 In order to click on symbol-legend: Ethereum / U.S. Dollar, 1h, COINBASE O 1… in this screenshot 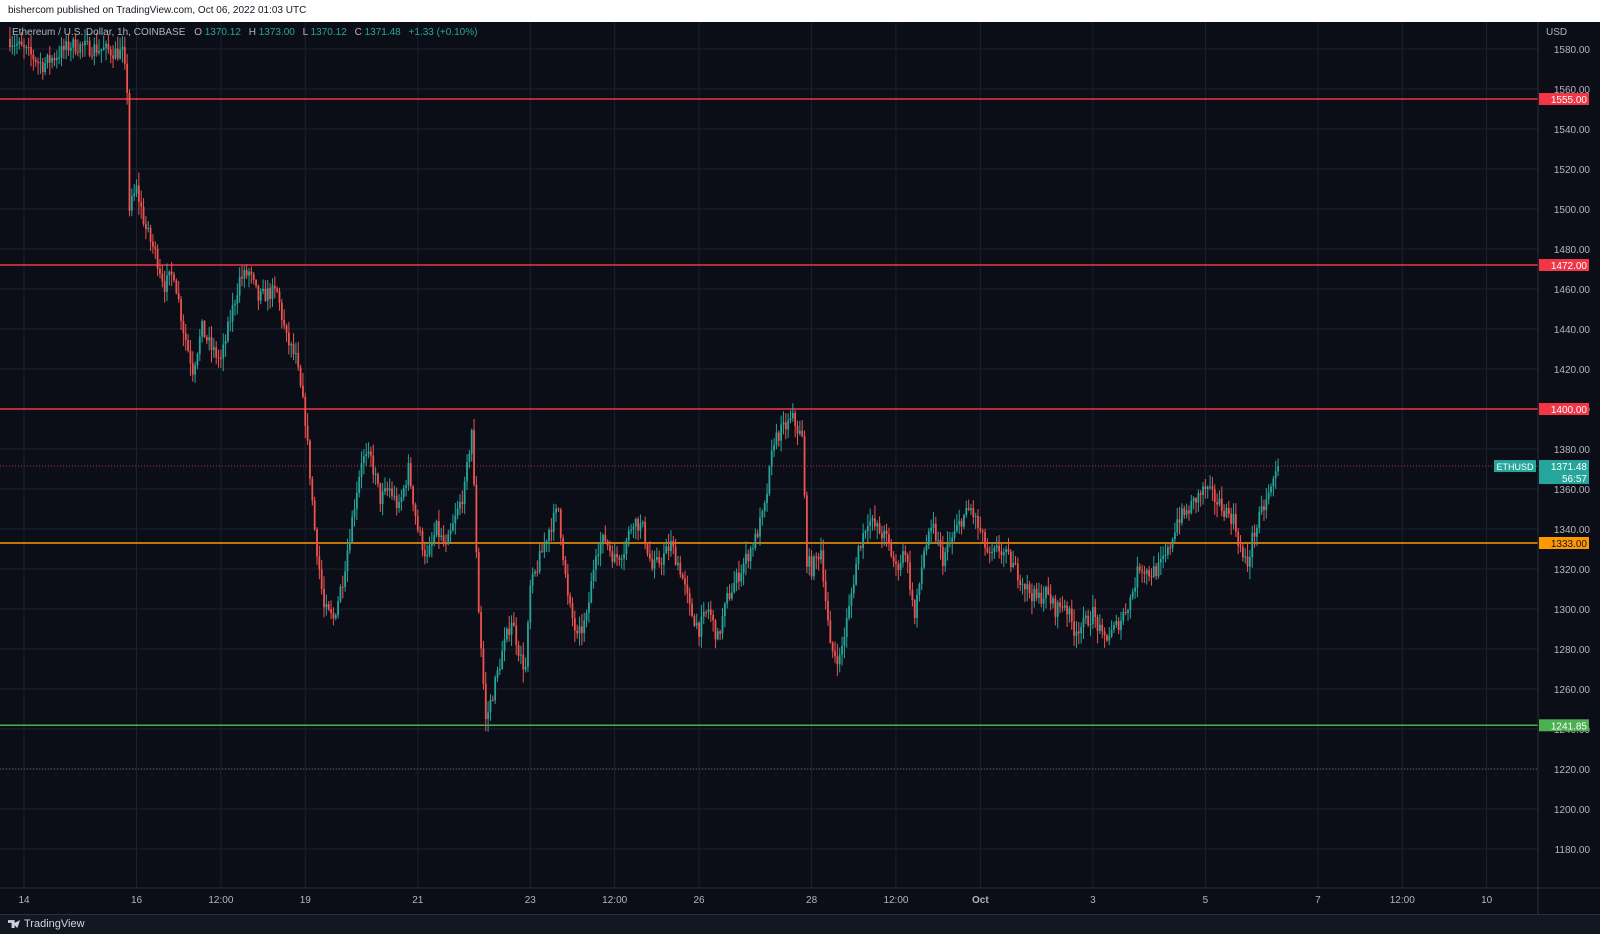, I will do `click(244, 32)`.